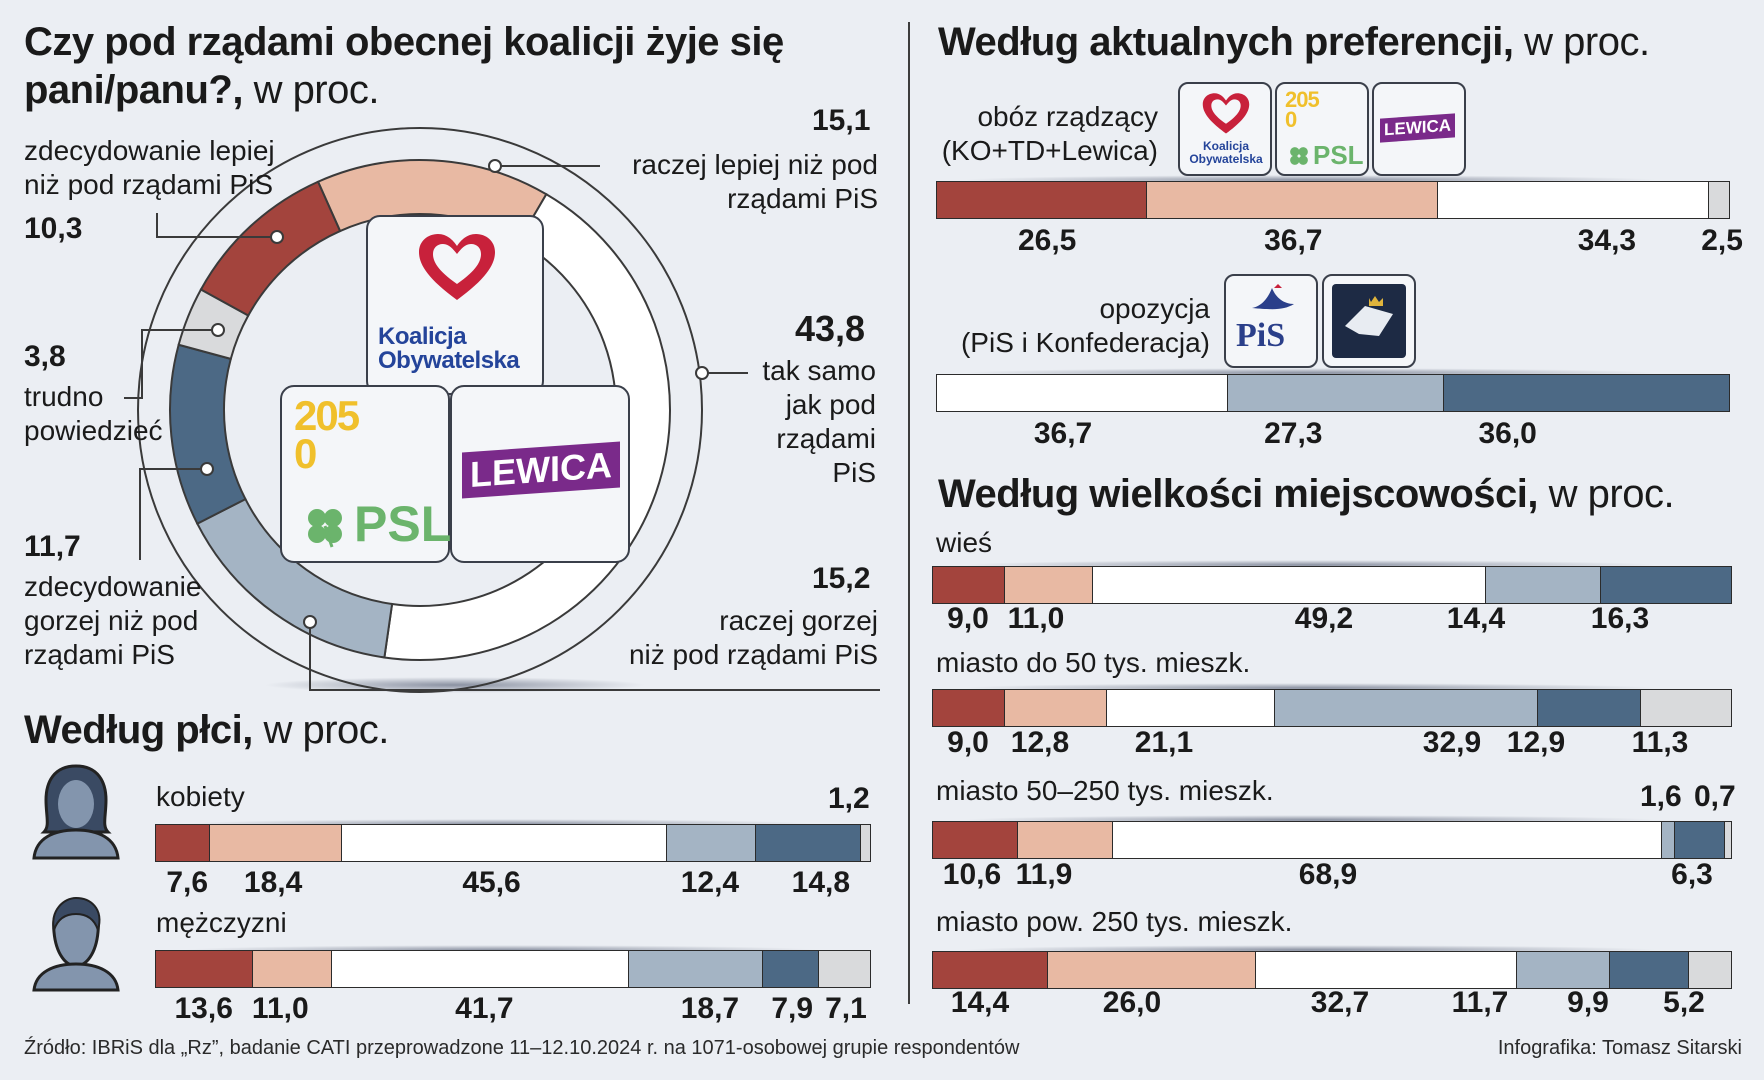 Image resolution: width=1764 pixels, height=1080 pixels. I want to click on pref-opozycja-value-zdec-gorzej: 36,0, so click(1507, 433).